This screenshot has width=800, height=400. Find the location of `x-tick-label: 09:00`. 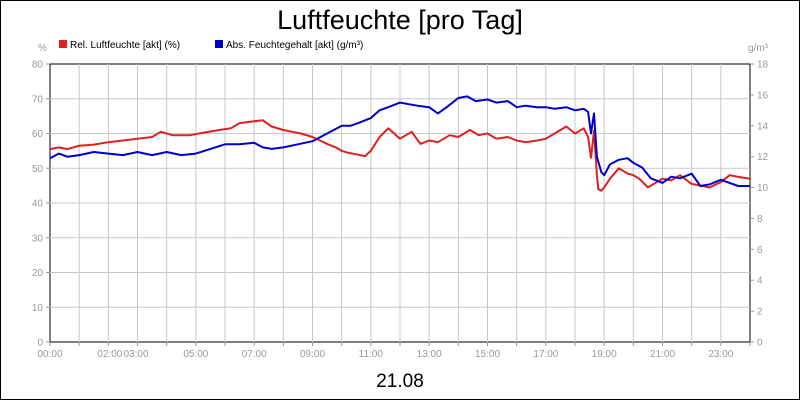

x-tick-label: 09:00 is located at coordinates (312, 354).